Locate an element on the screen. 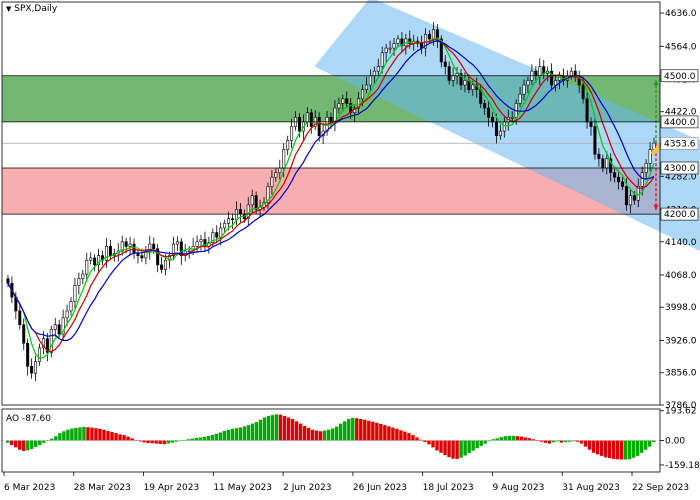  x-tick-label: 2 Jun 2023 is located at coordinates (307, 488).